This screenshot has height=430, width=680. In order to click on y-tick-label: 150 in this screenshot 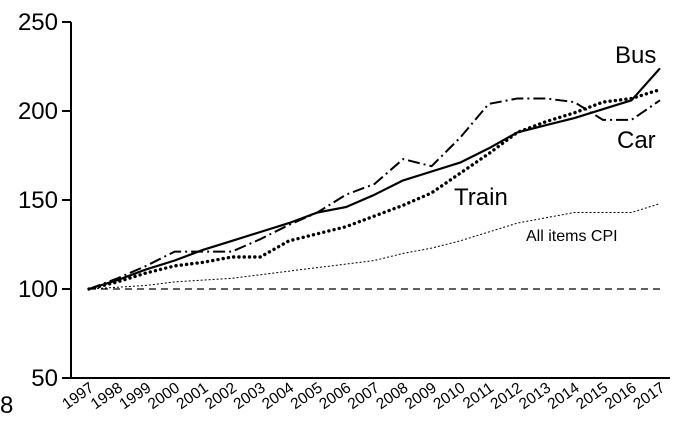, I will do `click(38, 200)`.